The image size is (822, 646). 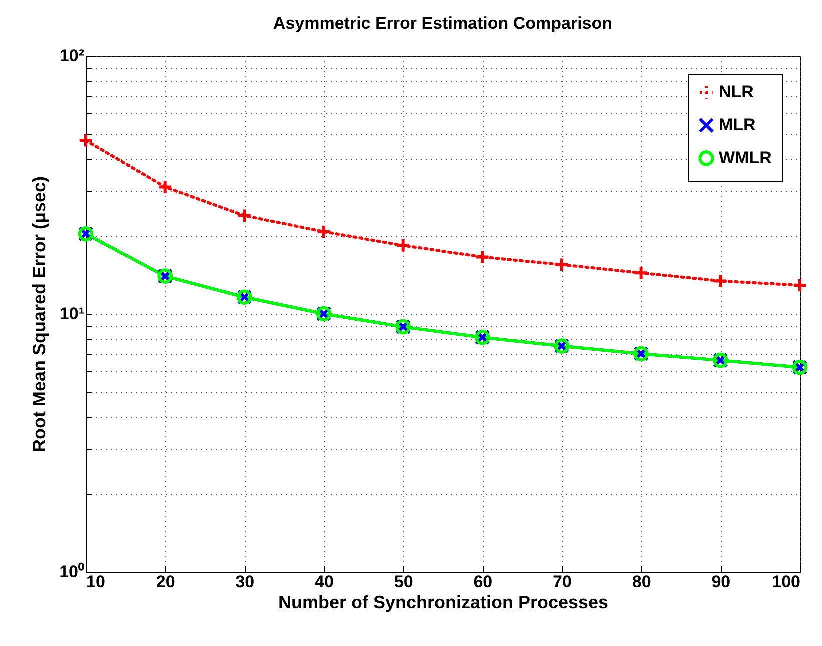 What do you see at coordinates (736, 92) in the screenshot?
I see `legend-label: NLR` at bounding box center [736, 92].